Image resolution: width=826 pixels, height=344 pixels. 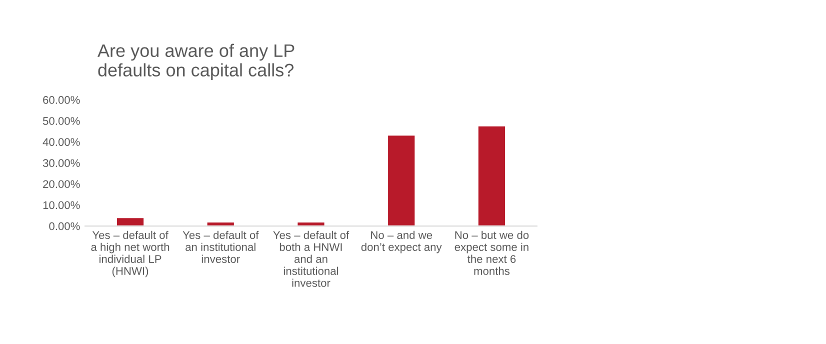 I want to click on x-tick-label: Yes – default of an institutional investor, so click(x=220, y=246).